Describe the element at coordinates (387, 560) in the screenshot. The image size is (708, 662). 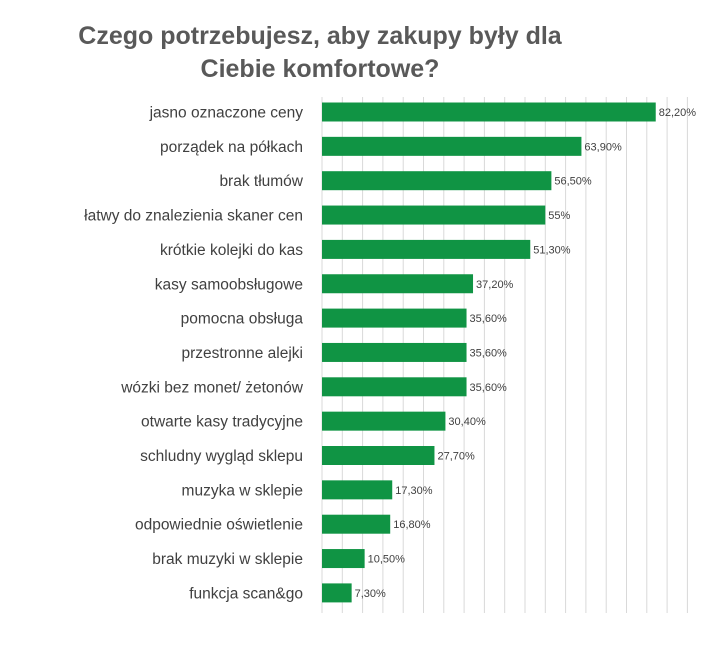
I see `value-label: 10,50%` at that location.